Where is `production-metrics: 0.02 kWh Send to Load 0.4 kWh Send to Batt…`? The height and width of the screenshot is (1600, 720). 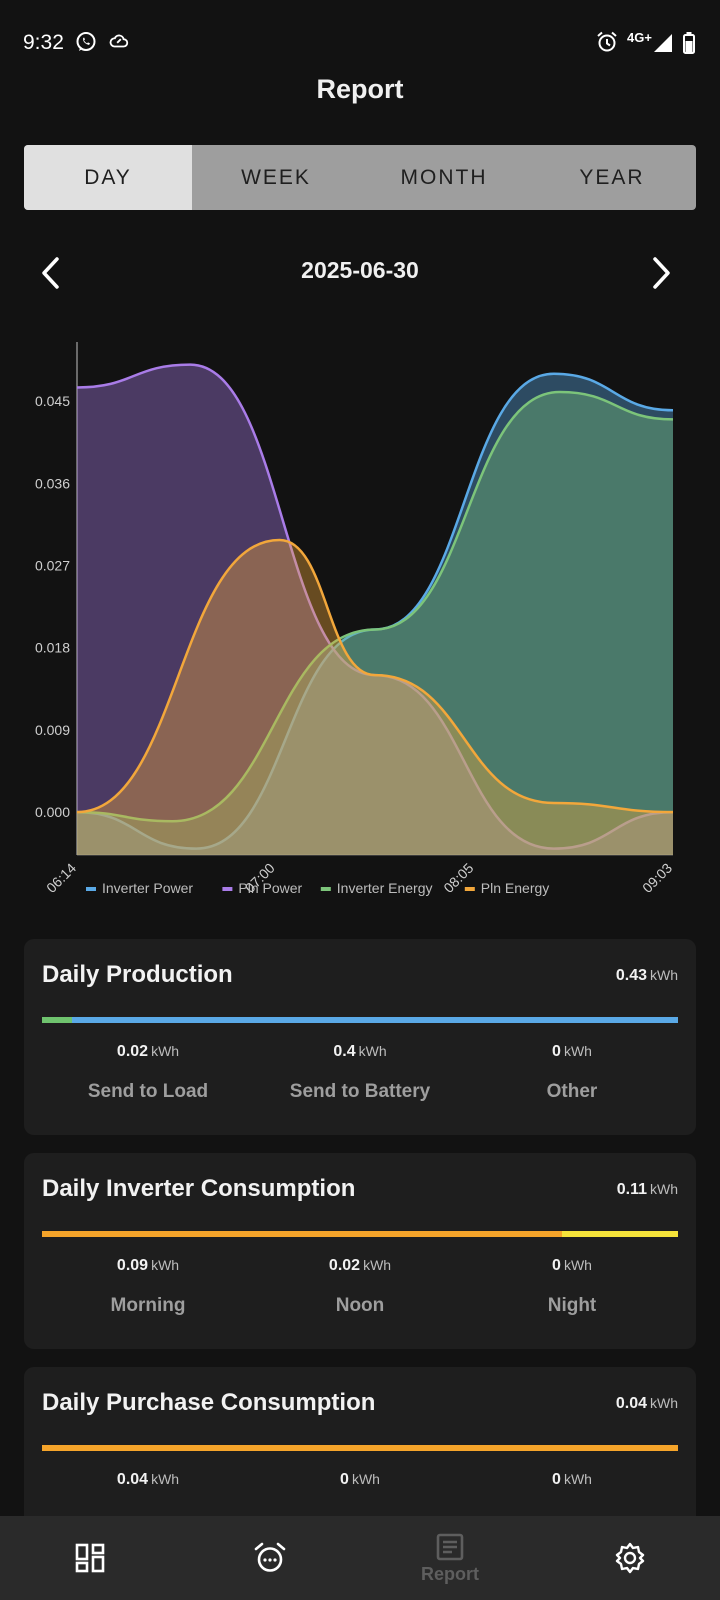
production-metrics: 0.02 kWh Send to Load 0.4 kWh Send to Batt… is located at coordinates (360, 1073).